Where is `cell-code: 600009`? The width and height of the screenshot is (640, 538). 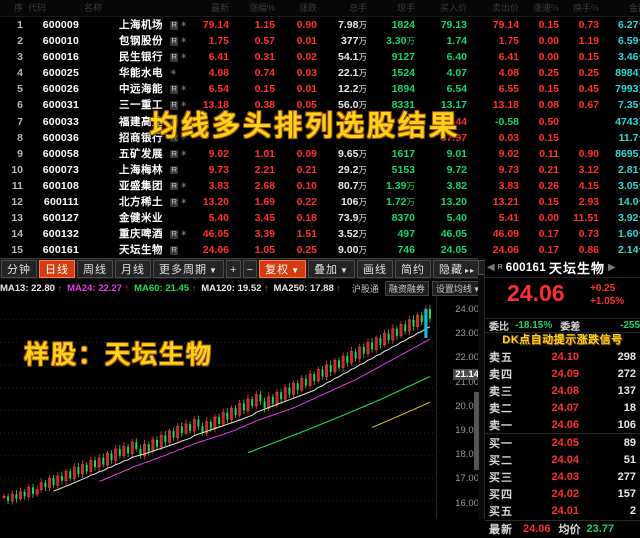
cell-code: 600009 is located at coordinates (60, 25).